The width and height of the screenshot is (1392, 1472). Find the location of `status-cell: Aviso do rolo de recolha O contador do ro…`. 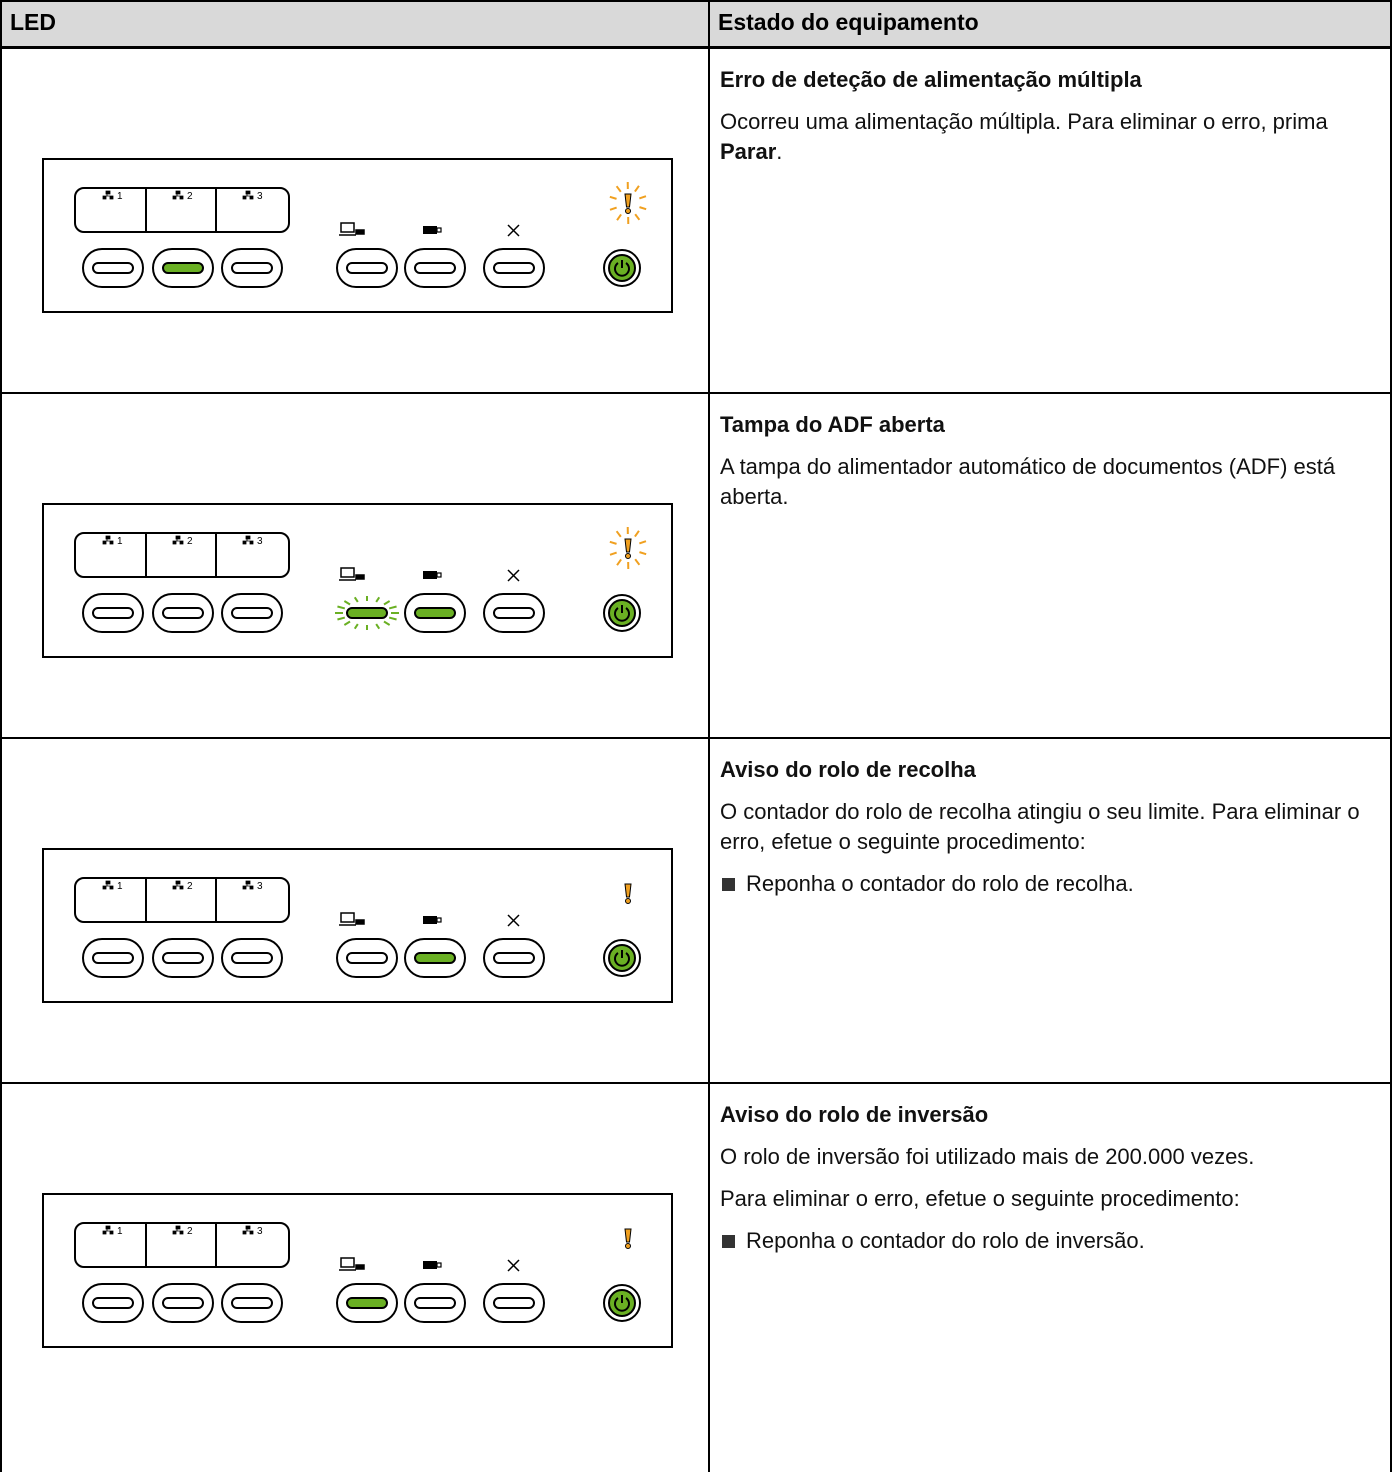

status-cell: Aviso do rolo de recolha O contador do ro… is located at coordinates (1050, 910).